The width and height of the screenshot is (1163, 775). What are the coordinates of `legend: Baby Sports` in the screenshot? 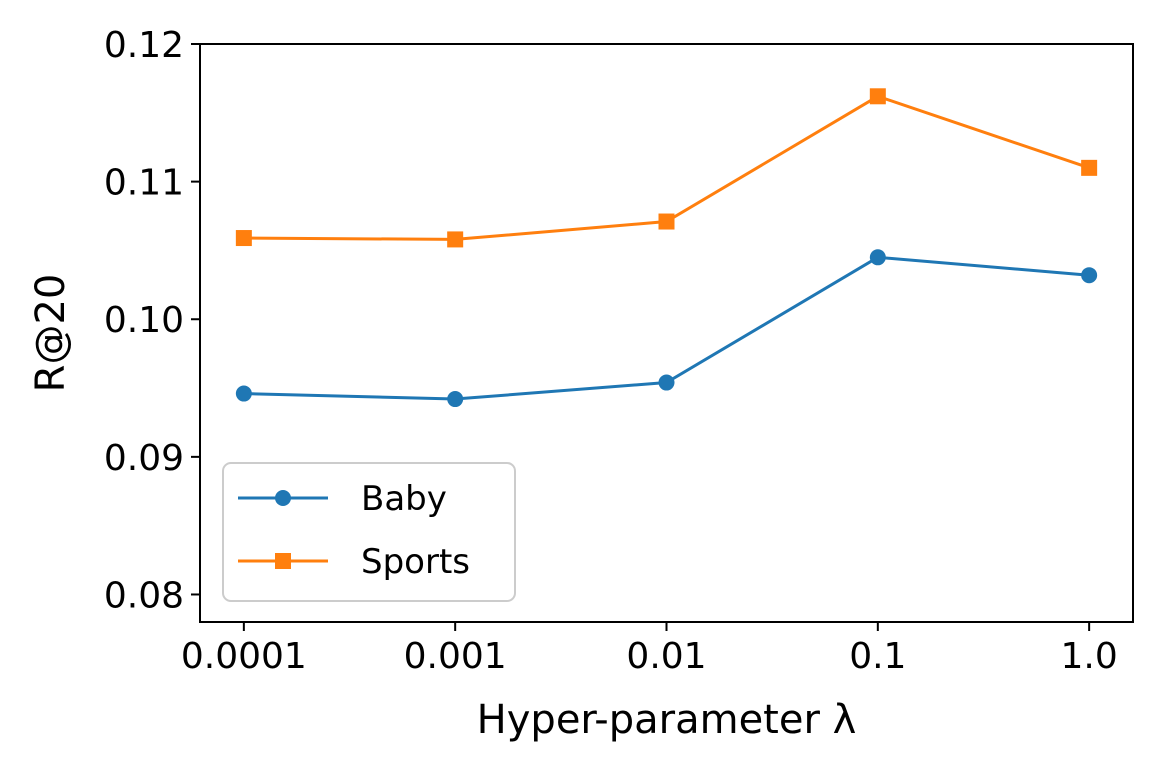 It's located at (369, 532).